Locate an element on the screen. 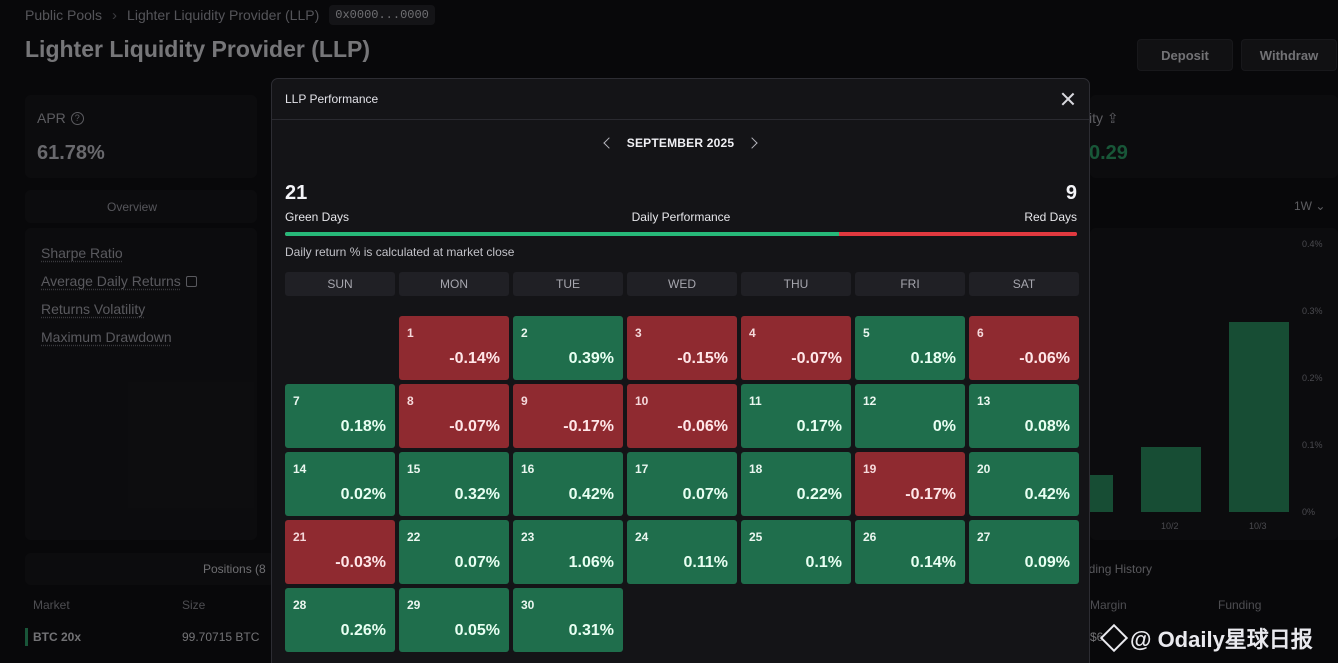 The width and height of the screenshot is (1338, 663). calendar-day-cell: 13 0.08% is located at coordinates (1024, 416).